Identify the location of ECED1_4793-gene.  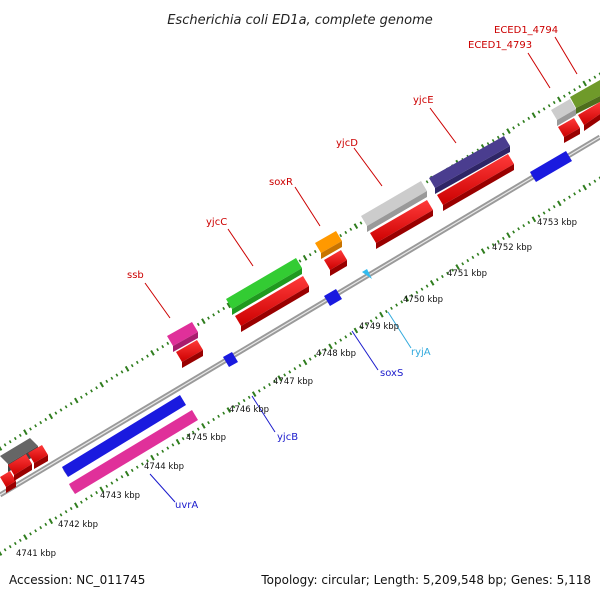
(563, 112).